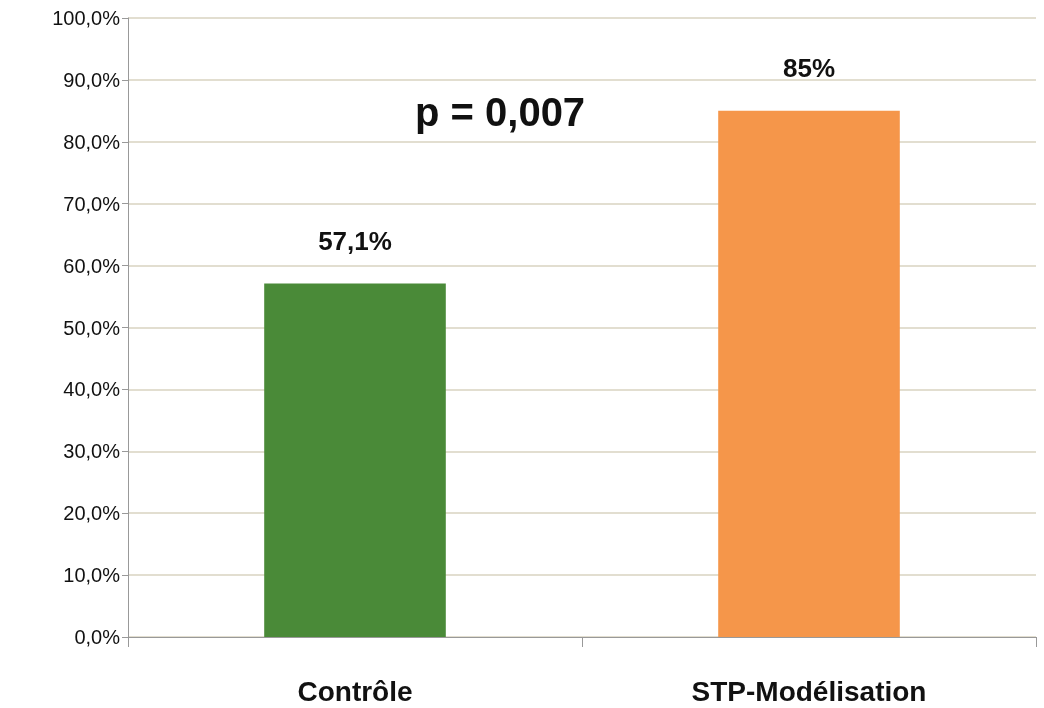  What do you see at coordinates (92, 265) in the screenshot?
I see `y-tick-label: 60,0%` at bounding box center [92, 265].